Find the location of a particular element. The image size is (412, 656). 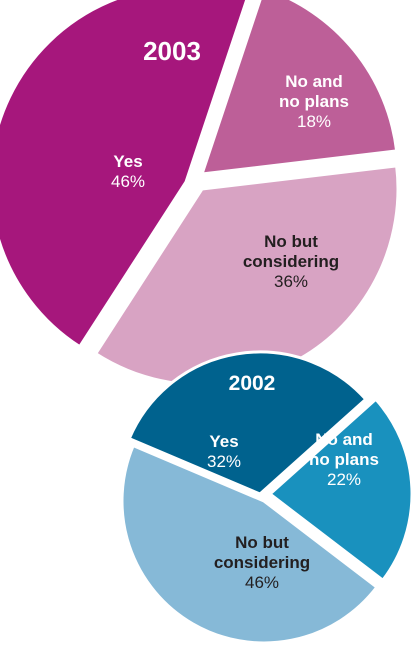

pie-title: 2003 is located at coordinates (172, 51).